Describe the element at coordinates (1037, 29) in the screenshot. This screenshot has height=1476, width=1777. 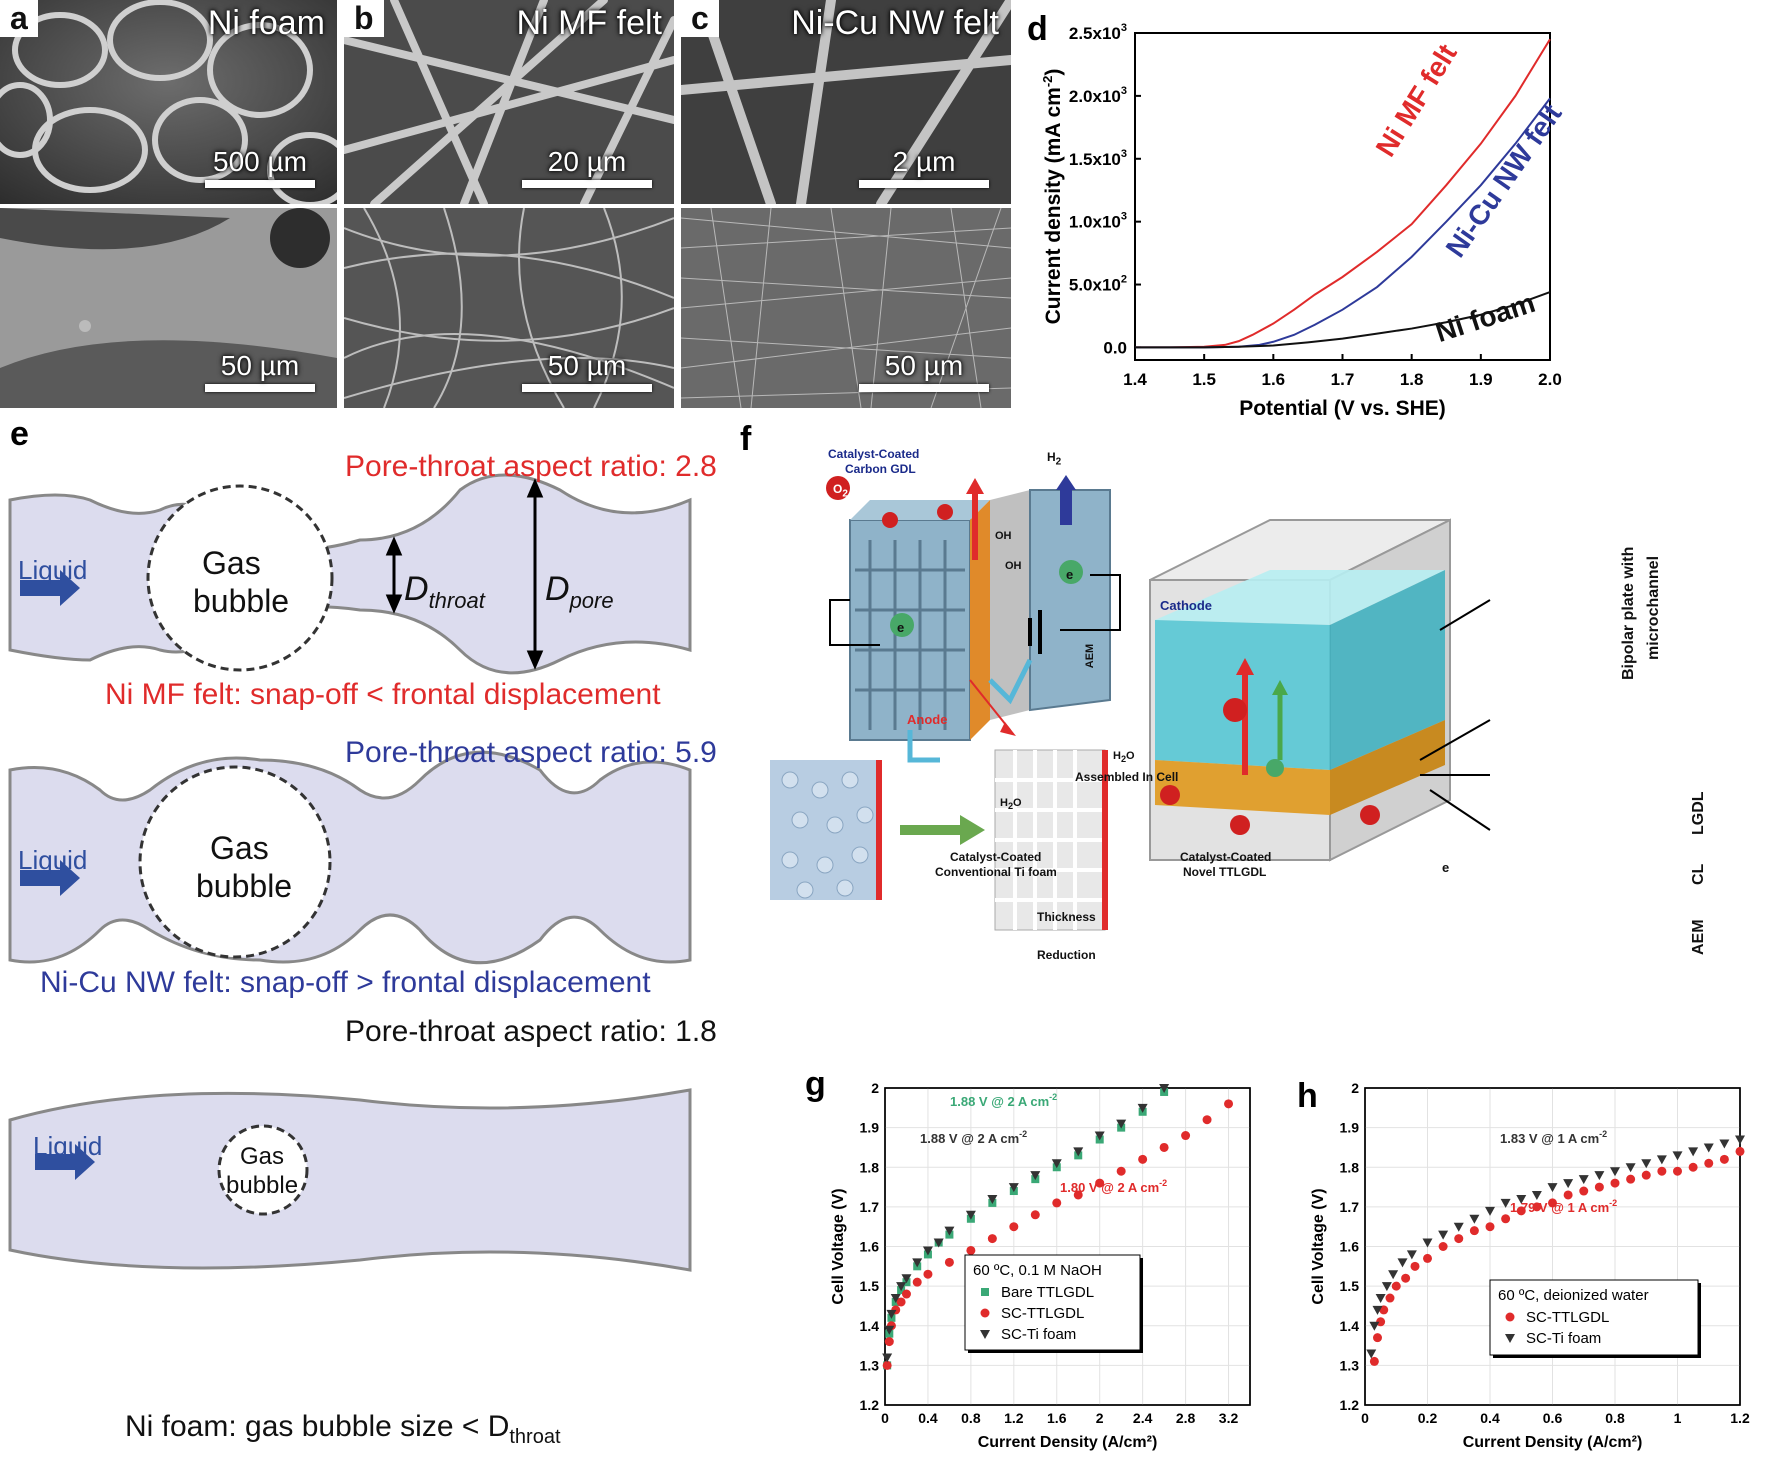
I see `panel-label-d: d` at that location.